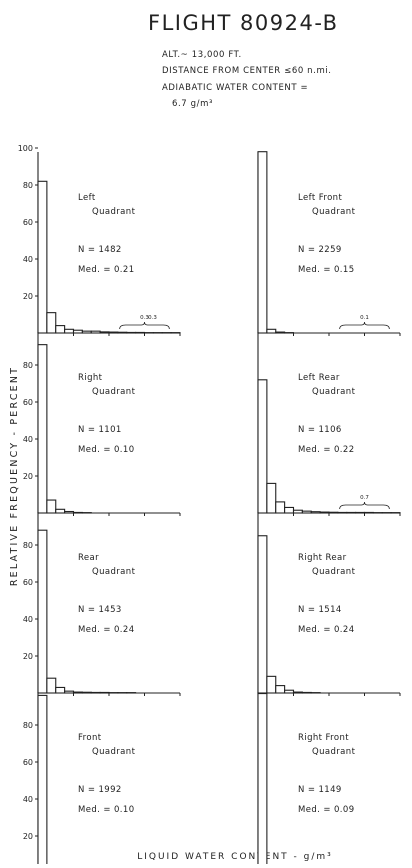  I want to click on panel-name: Right Front, so click(323, 738).